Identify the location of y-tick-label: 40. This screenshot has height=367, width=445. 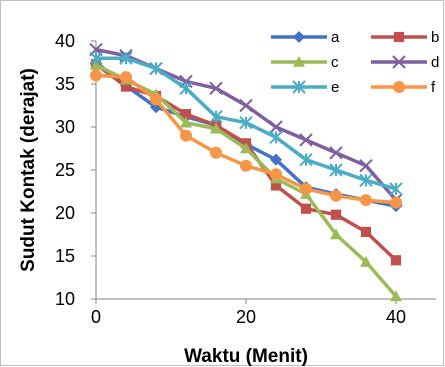
(65, 41).